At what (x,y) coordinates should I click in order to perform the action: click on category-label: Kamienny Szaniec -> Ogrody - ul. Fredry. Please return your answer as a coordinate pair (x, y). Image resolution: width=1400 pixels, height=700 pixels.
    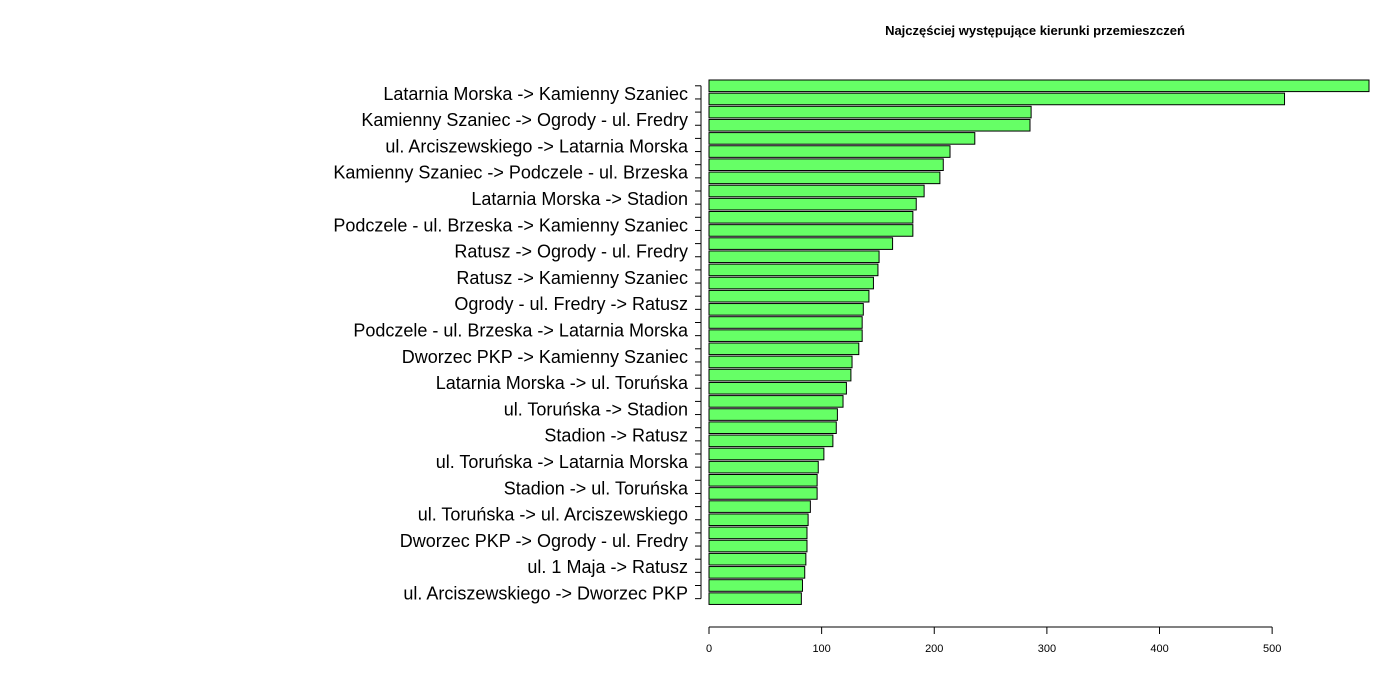
    Looking at the image, I should click on (524, 120).